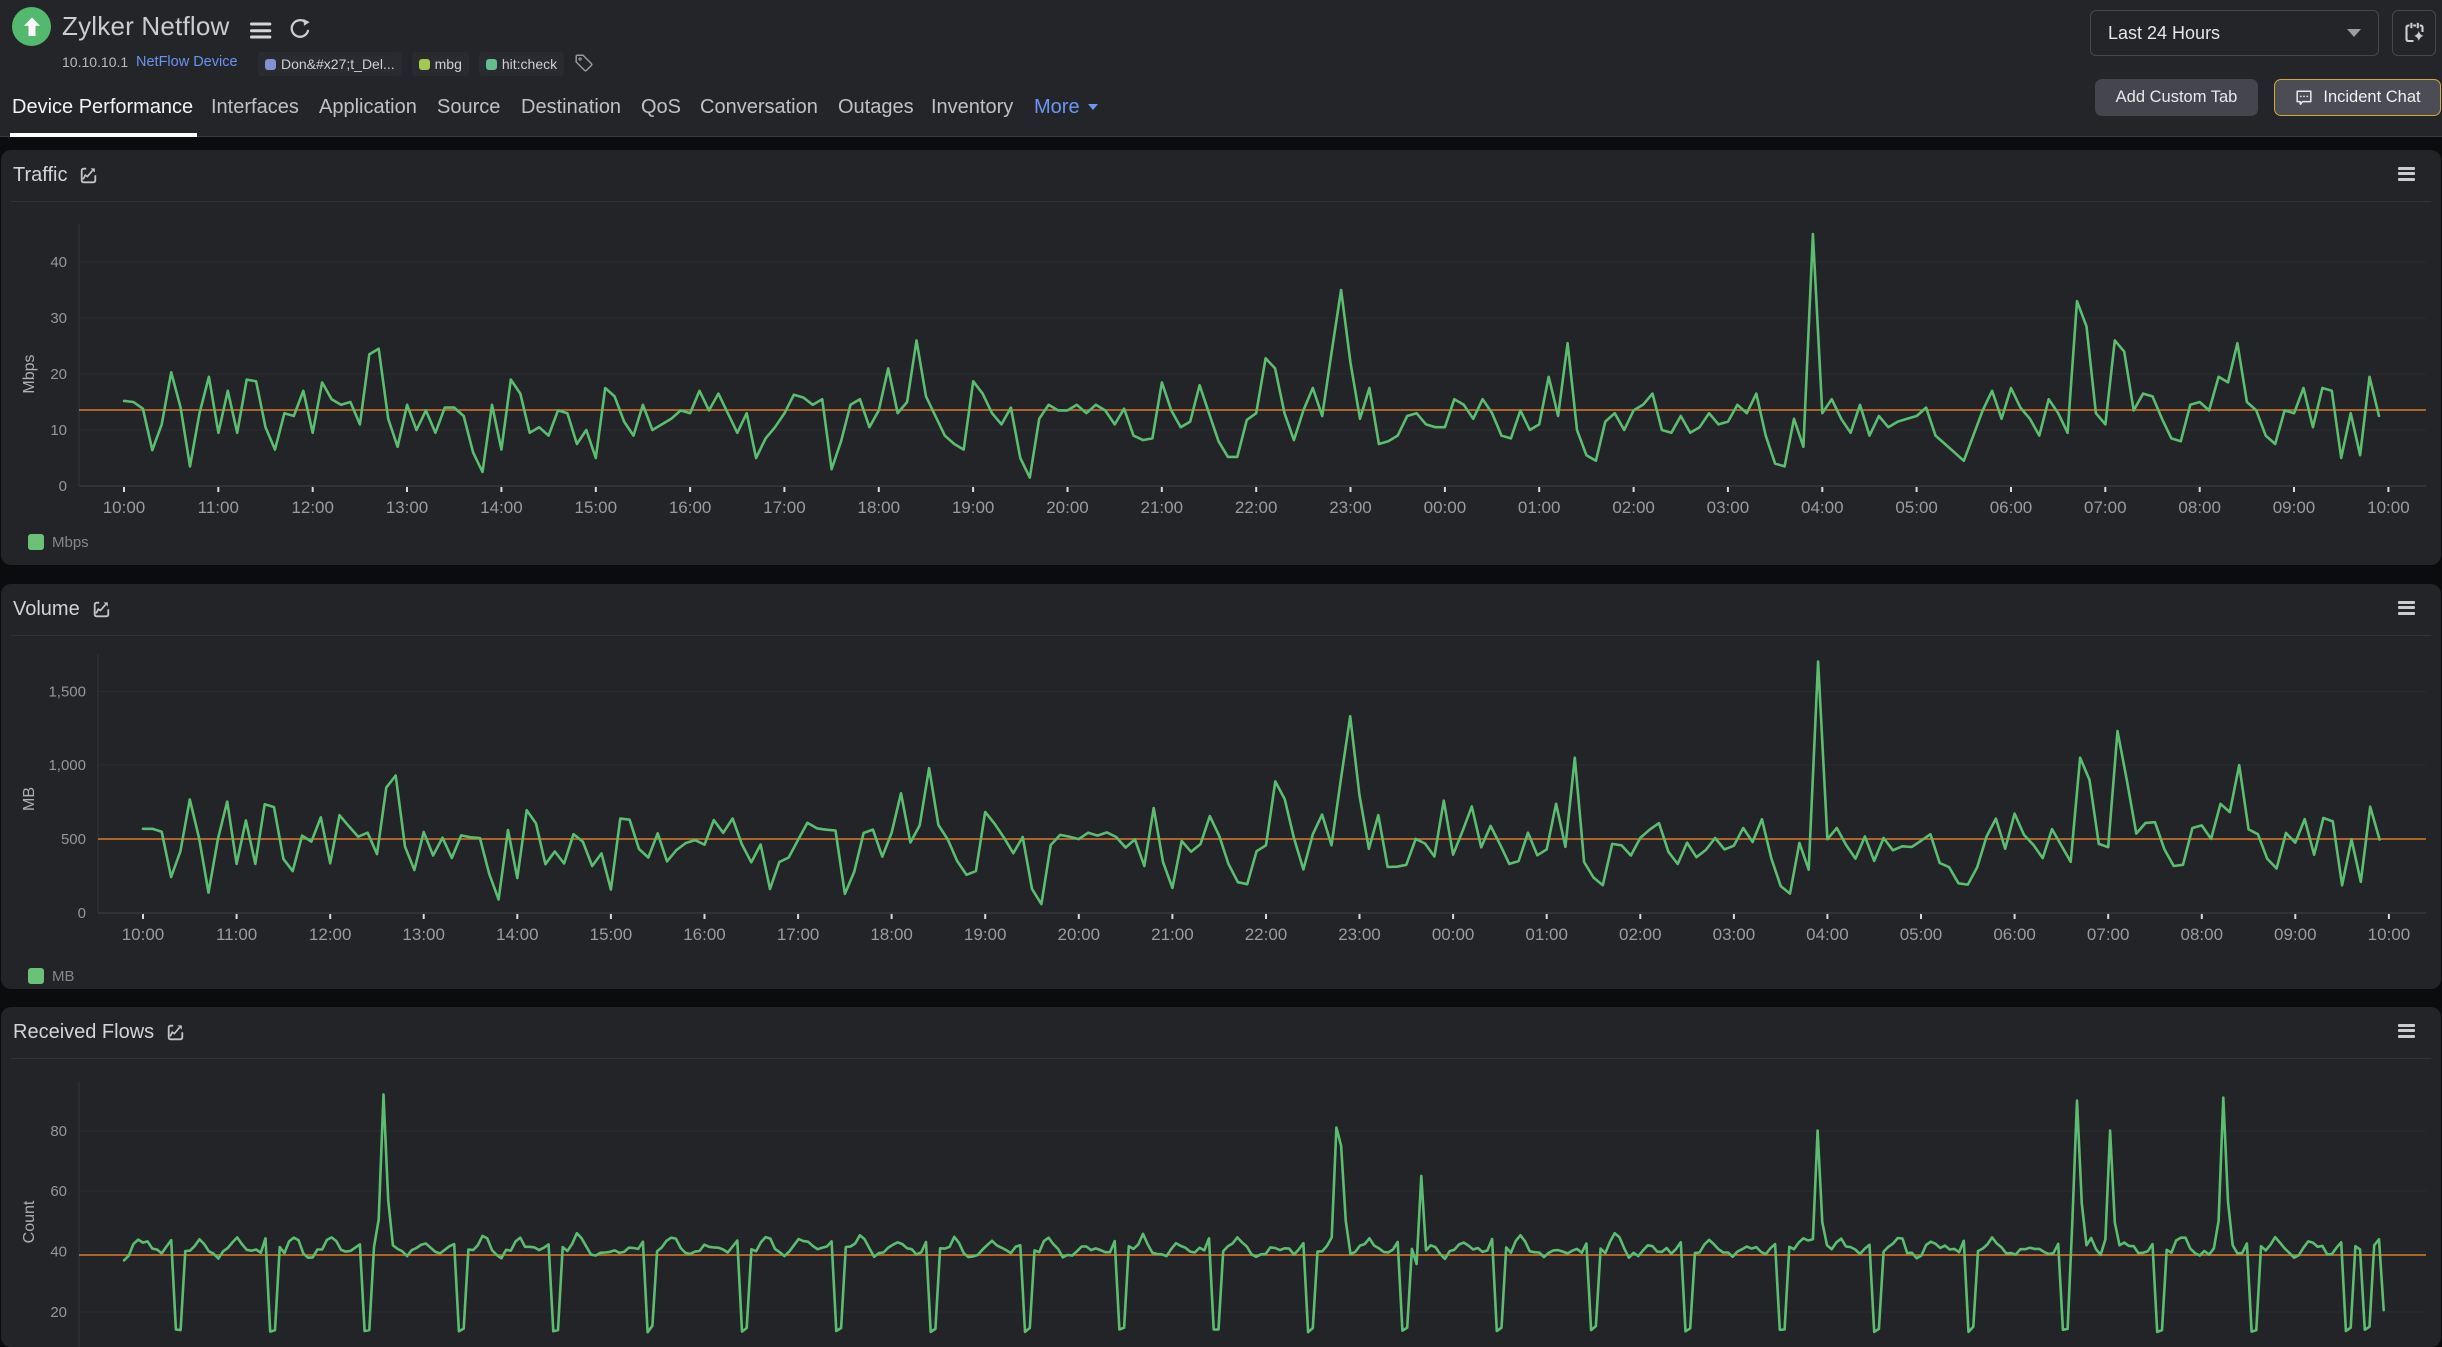 The image size is (2442, 1347). What do you see at coordinates (29, 1221) in the screenshot?
I see `svg-text: Count` at bounding box center [29, 1221].